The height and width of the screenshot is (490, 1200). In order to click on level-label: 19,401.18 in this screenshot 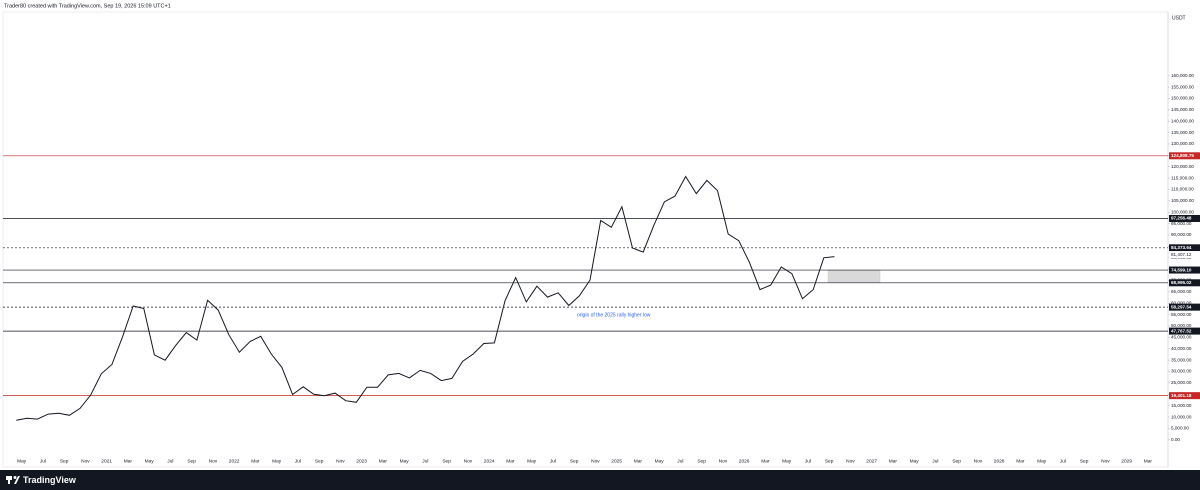, I will do `click(1181, 395)`.